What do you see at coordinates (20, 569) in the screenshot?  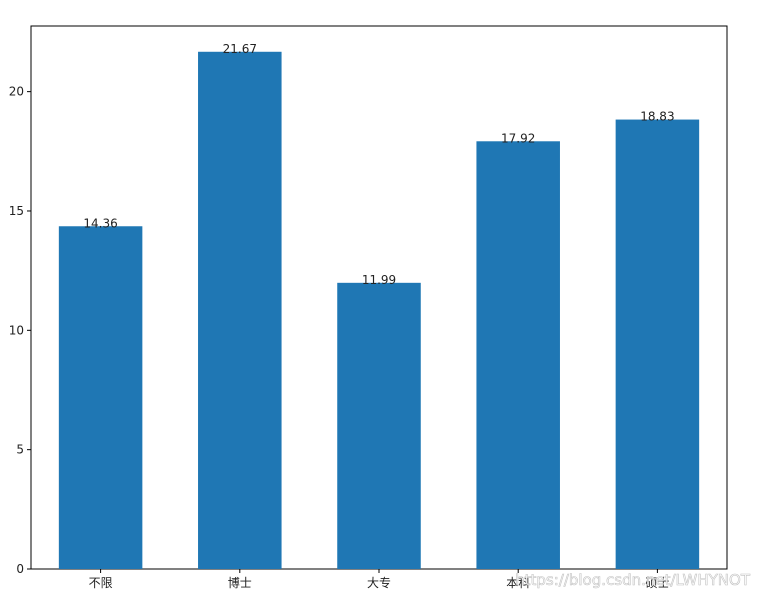 I see `y-tick-label: 0` at bounding box center [20, 569].